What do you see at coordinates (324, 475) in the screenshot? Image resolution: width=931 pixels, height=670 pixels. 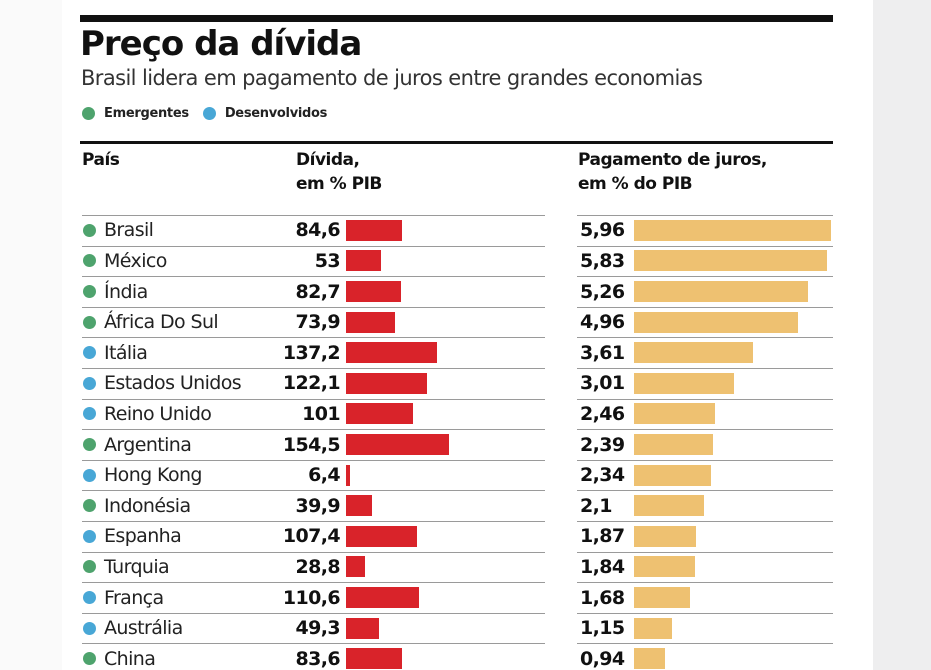 I see `debt-value: 6,4` at bounding box center [324, 475].